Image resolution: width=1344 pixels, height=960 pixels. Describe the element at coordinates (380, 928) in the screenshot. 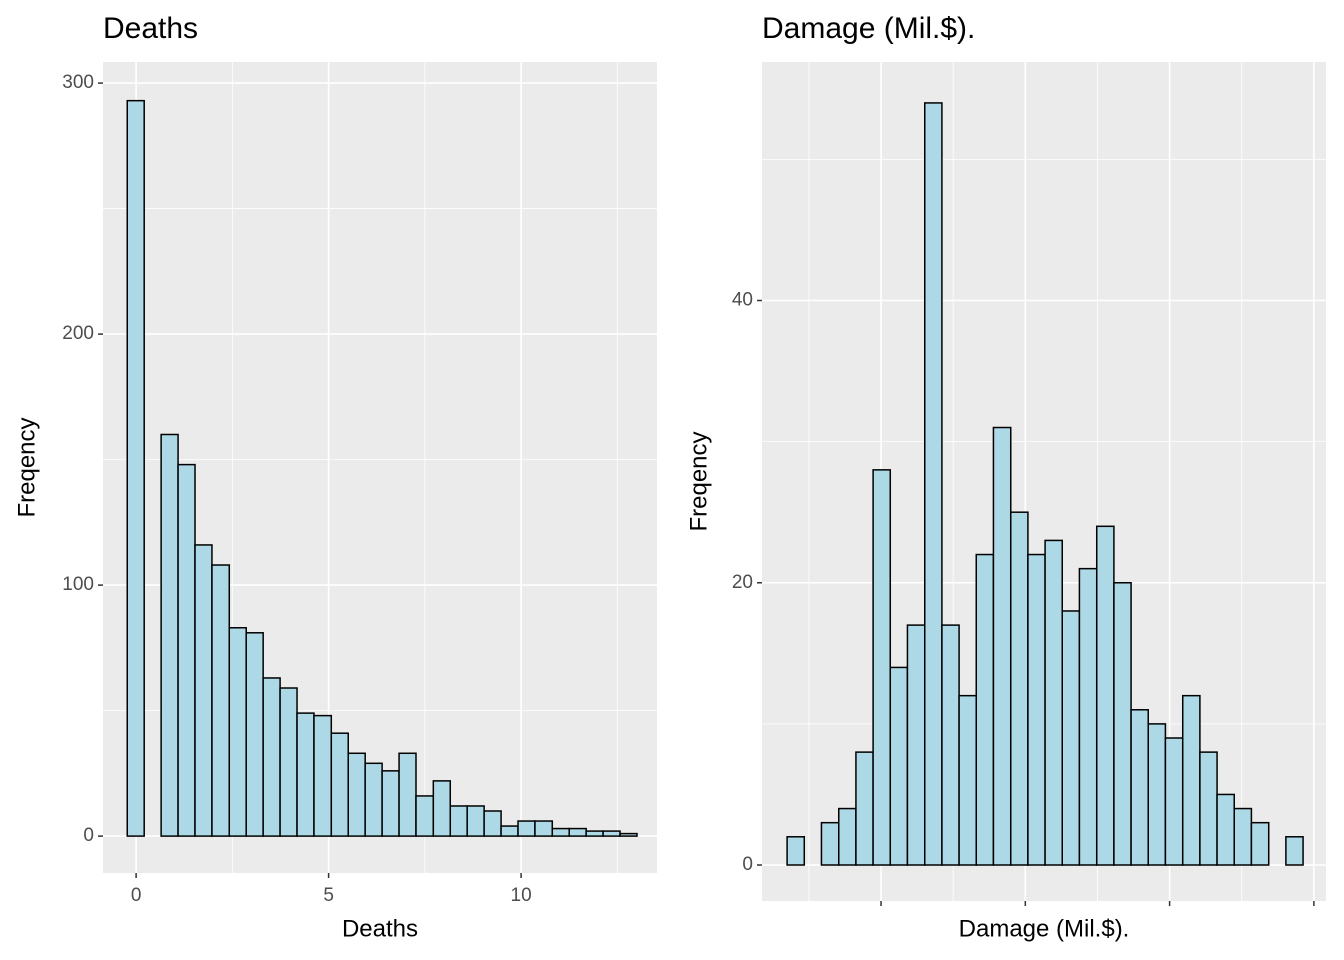

I see `x-axis-title: Deaths` at that location.